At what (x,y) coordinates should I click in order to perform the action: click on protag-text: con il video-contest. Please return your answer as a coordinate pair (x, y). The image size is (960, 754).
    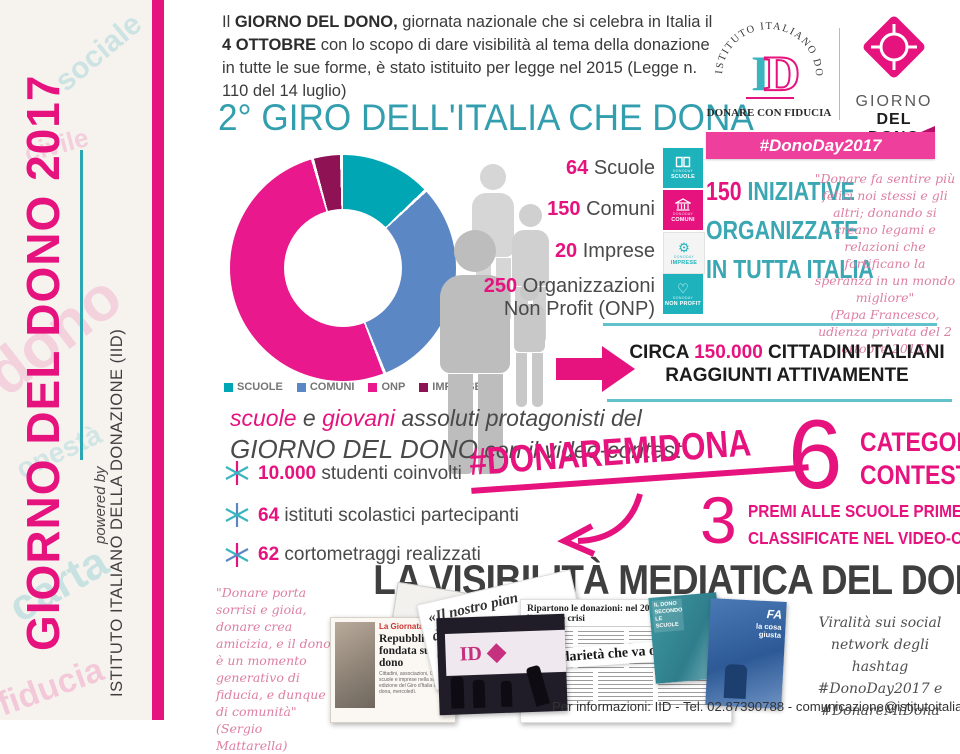
    Looking at the image, I should click on (580, 450).